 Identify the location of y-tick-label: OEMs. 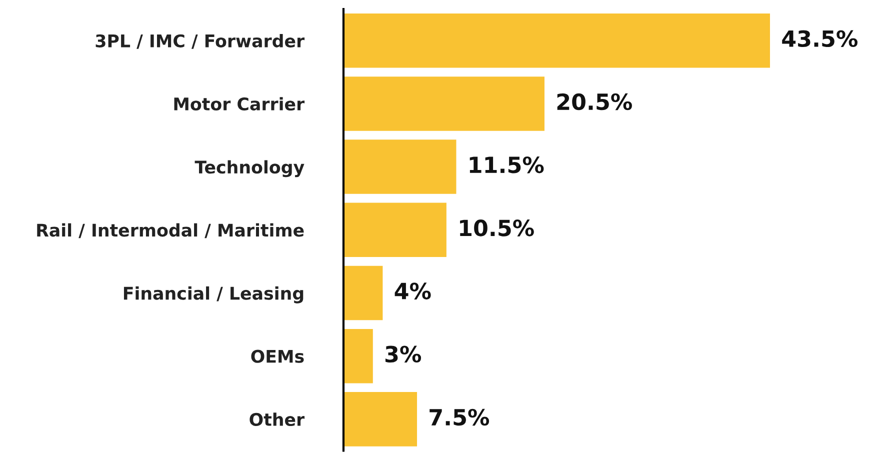
(277, 356).